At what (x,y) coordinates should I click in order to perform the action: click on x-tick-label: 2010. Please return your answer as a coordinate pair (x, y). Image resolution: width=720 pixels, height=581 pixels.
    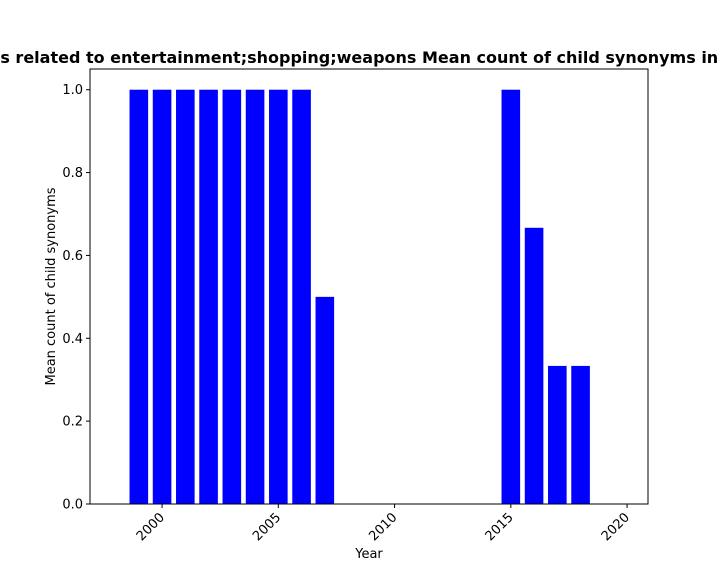
    Looking at the image, I should click on (383, 527).